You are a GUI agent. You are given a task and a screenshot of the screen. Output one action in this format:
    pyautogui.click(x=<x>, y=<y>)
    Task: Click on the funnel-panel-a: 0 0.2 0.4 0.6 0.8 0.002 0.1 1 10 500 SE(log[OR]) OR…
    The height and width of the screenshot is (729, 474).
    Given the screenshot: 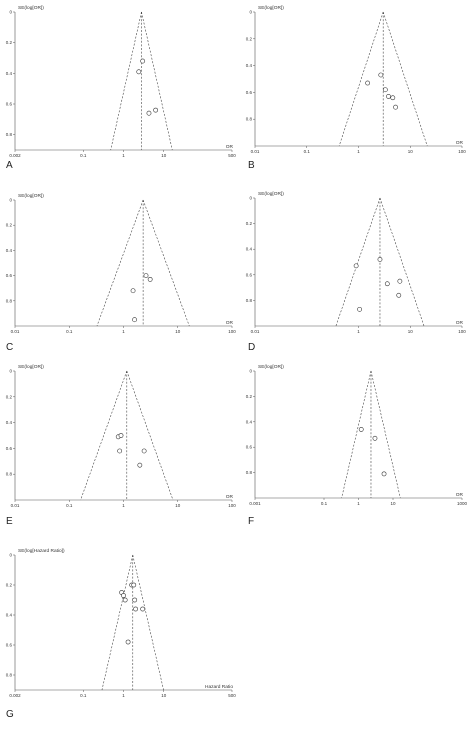 What is the action you would take?
    pyautogui.click(x=121, y=88)
    